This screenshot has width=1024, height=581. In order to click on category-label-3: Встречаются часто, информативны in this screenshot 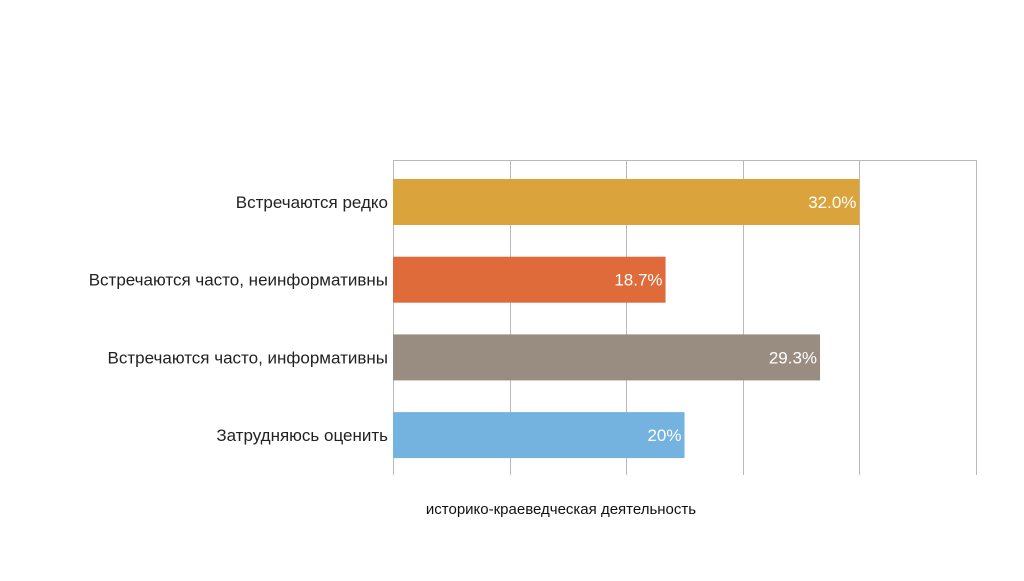, I will do `click(248, 357)`.